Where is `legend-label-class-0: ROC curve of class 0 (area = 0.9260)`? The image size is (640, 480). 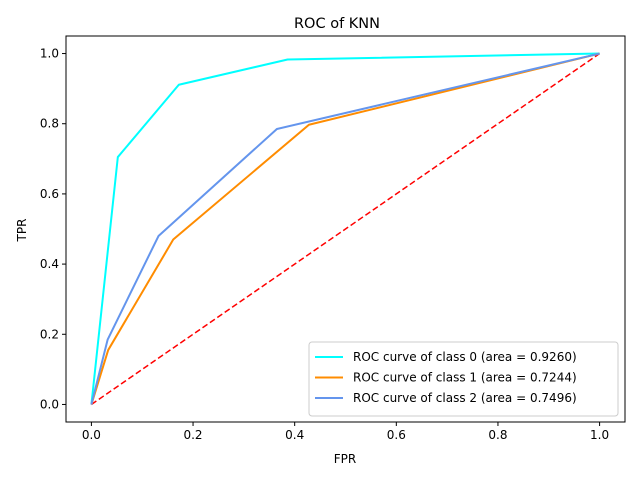
legend-label-class-0: ROC curve of class 0 (area = 0.9260) is located at coordinates (465, 357).